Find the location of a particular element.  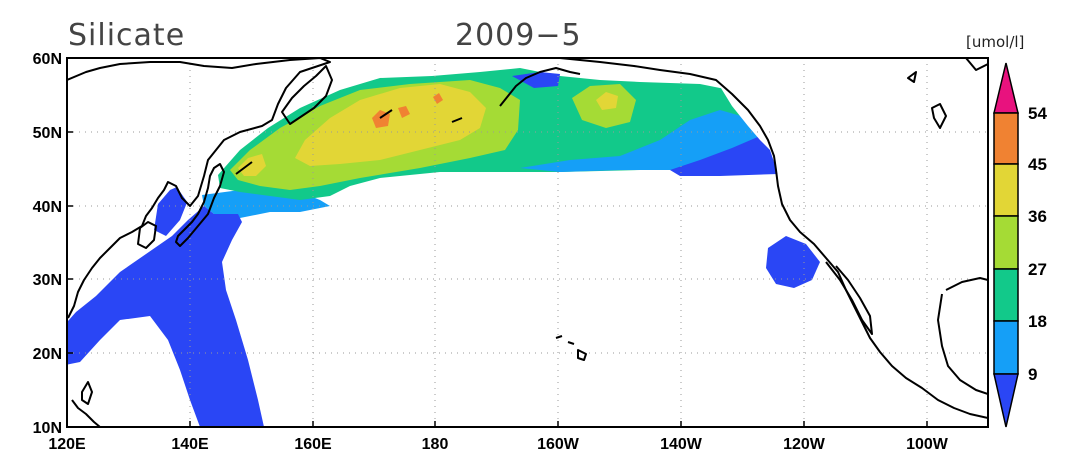

field-lt9-aleutian is located at coordinates (536, 80).